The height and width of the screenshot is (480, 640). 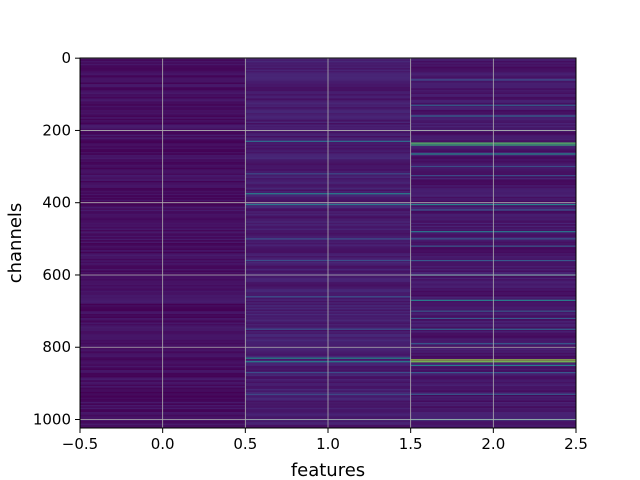 What do you see at coordinates (56, 347) in the screenshot?
I see `y-tick-label: 800` at bounding box center [56, 347].